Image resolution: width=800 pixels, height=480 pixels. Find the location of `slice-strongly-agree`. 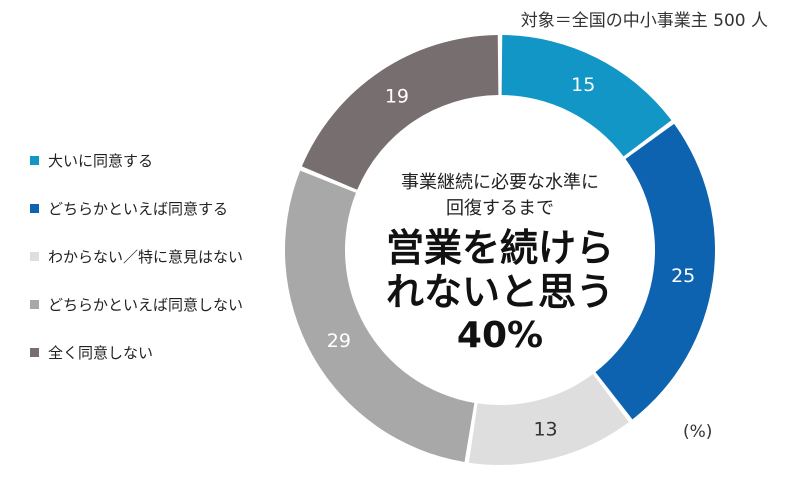

slice-strongly-agree is located at coordinates (586, 96).